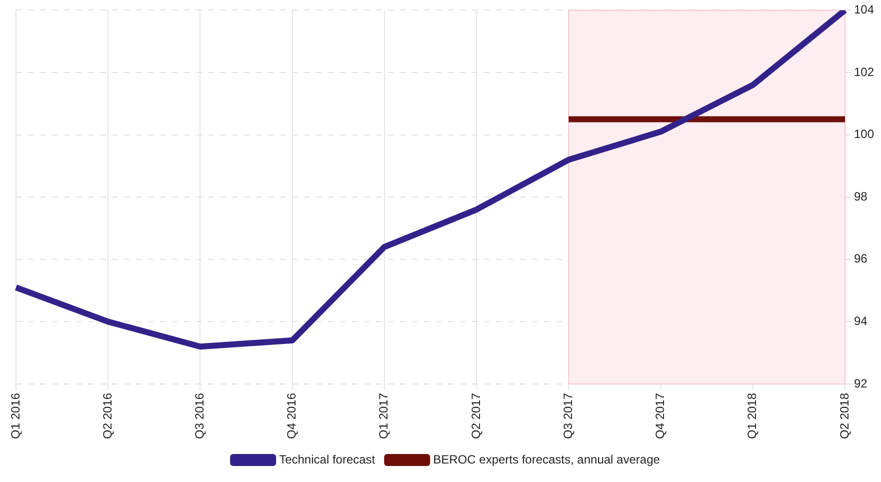  Describe the element at coordinates (107, 416) in the screenshot. I see `x-tick-label: Q2 2016` at that location.